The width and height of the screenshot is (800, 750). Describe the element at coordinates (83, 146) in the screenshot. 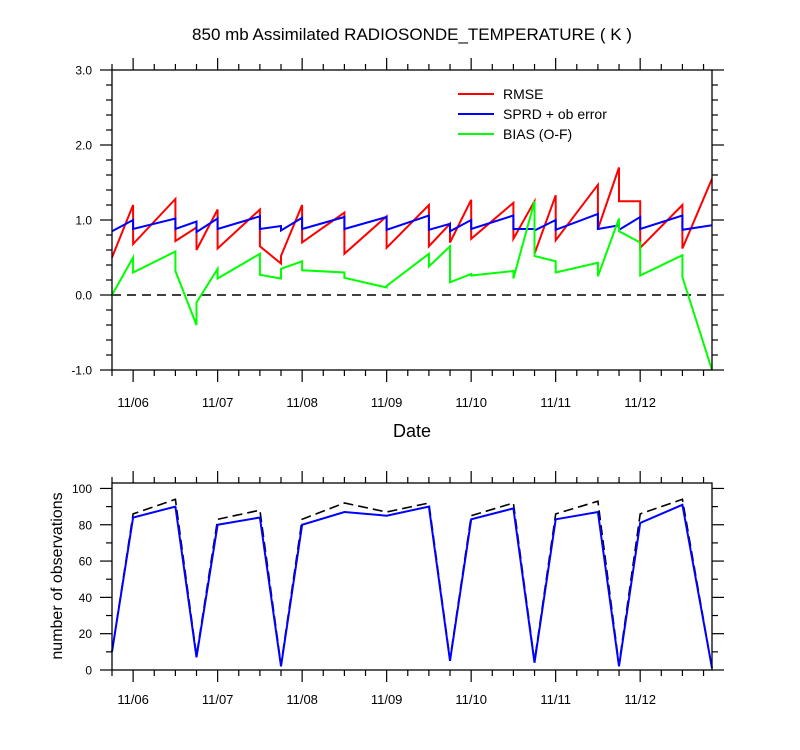

I see `y-tick-label: 2.0` at that location.